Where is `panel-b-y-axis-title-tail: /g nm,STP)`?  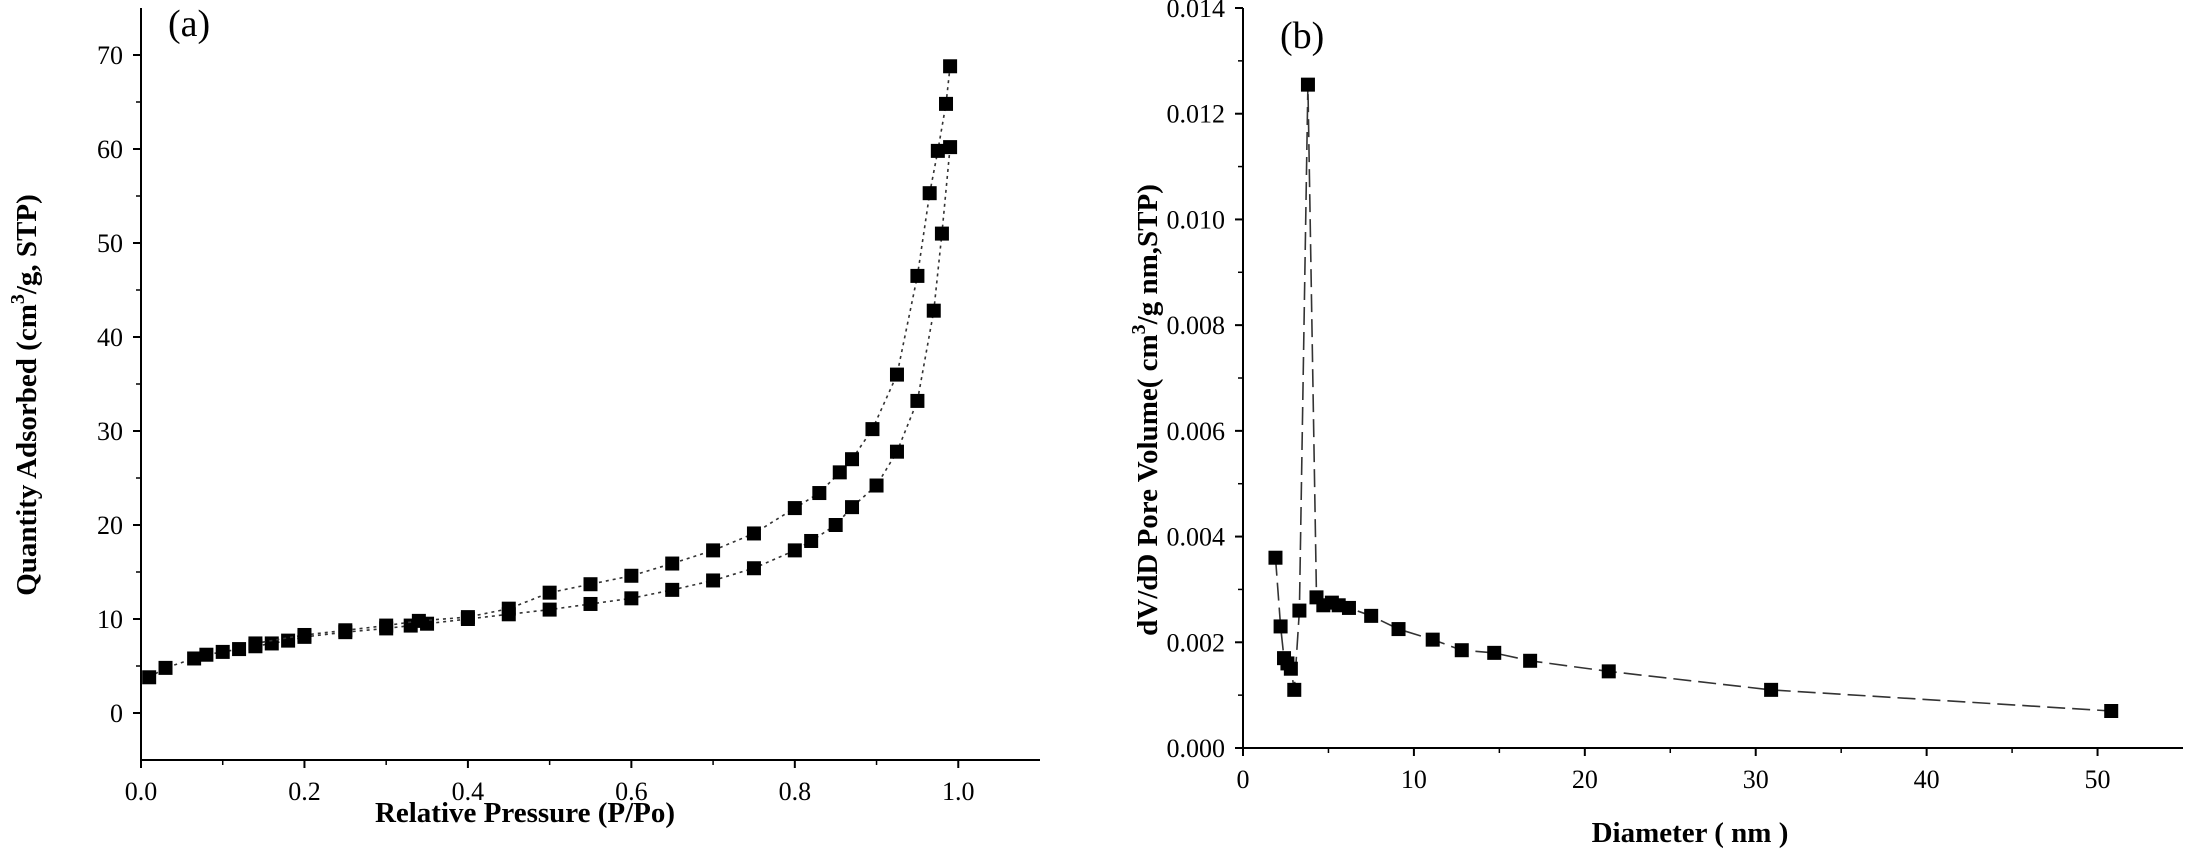
panel-b-y-axis-title-tail: /g nm,STP) is located at coordinates (1148, 254).